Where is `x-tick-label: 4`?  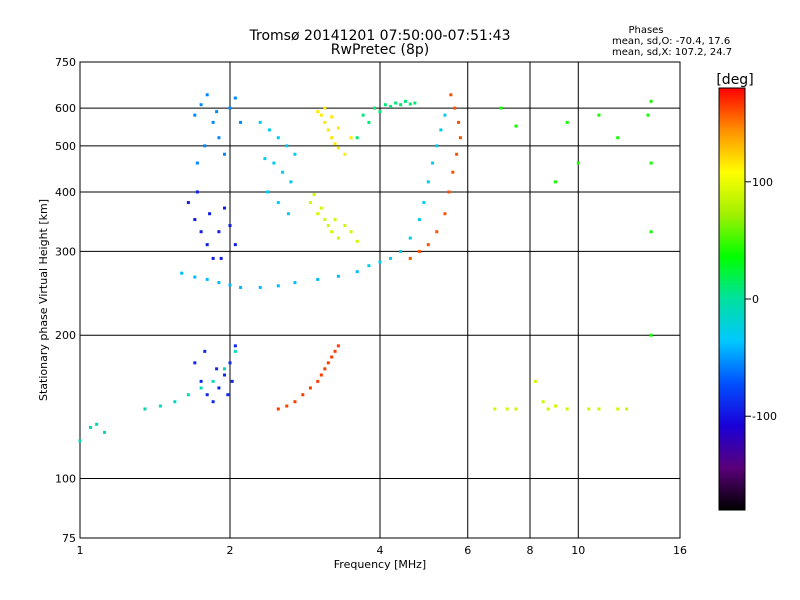
x-tick-label: 4 is located at coordinates (380, 550).